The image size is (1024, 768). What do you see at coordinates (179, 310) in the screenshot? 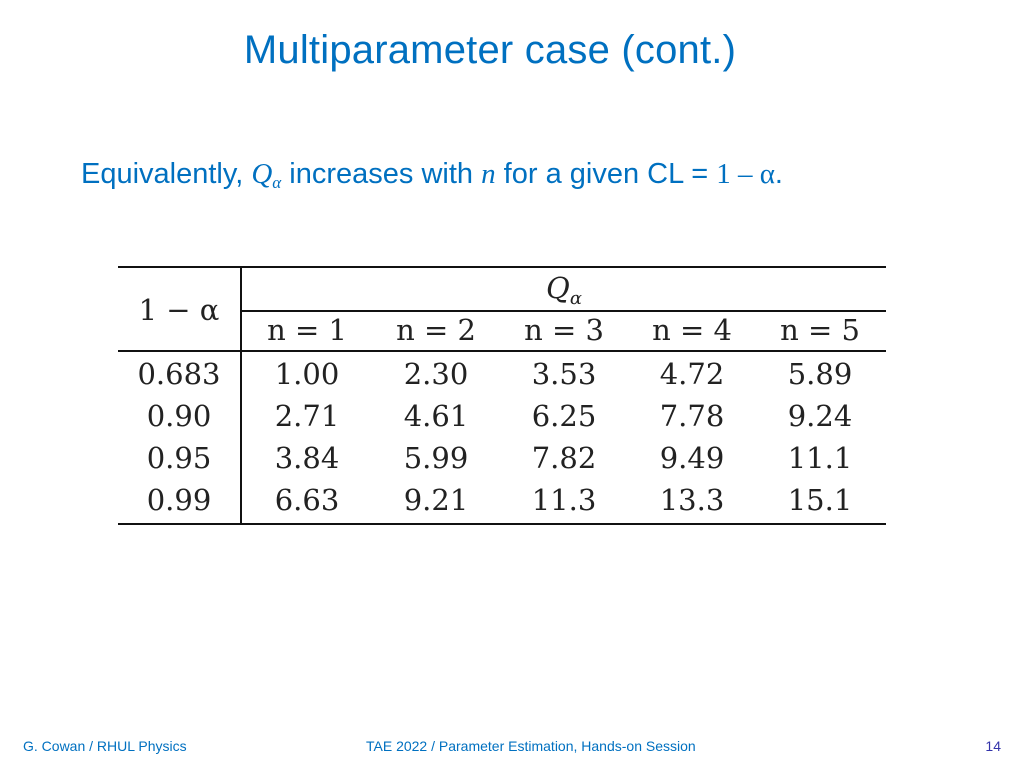
I see `corner-header: 1 − α` at bounding box center [179, 310].